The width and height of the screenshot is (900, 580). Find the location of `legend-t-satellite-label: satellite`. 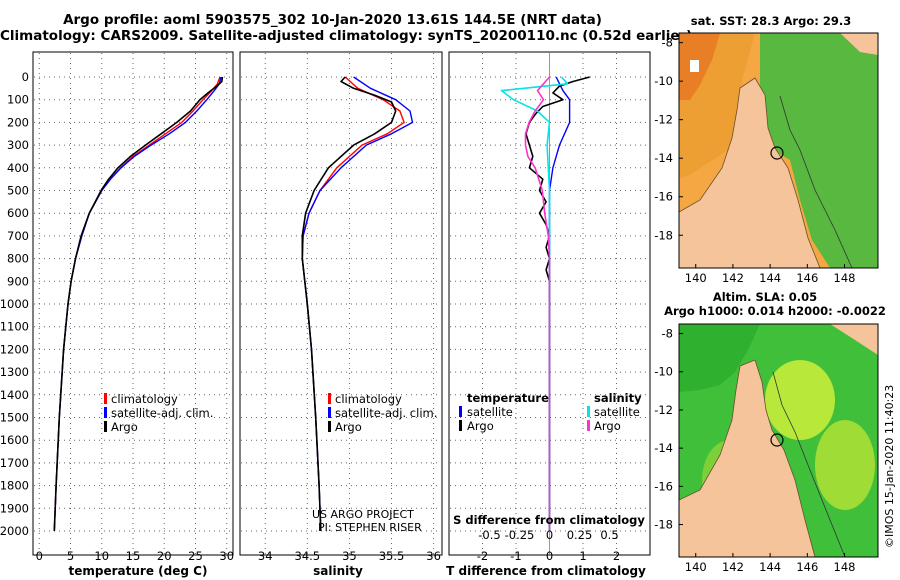

legend-t-satellite-label: satellite is located at coordinates (490, 412).